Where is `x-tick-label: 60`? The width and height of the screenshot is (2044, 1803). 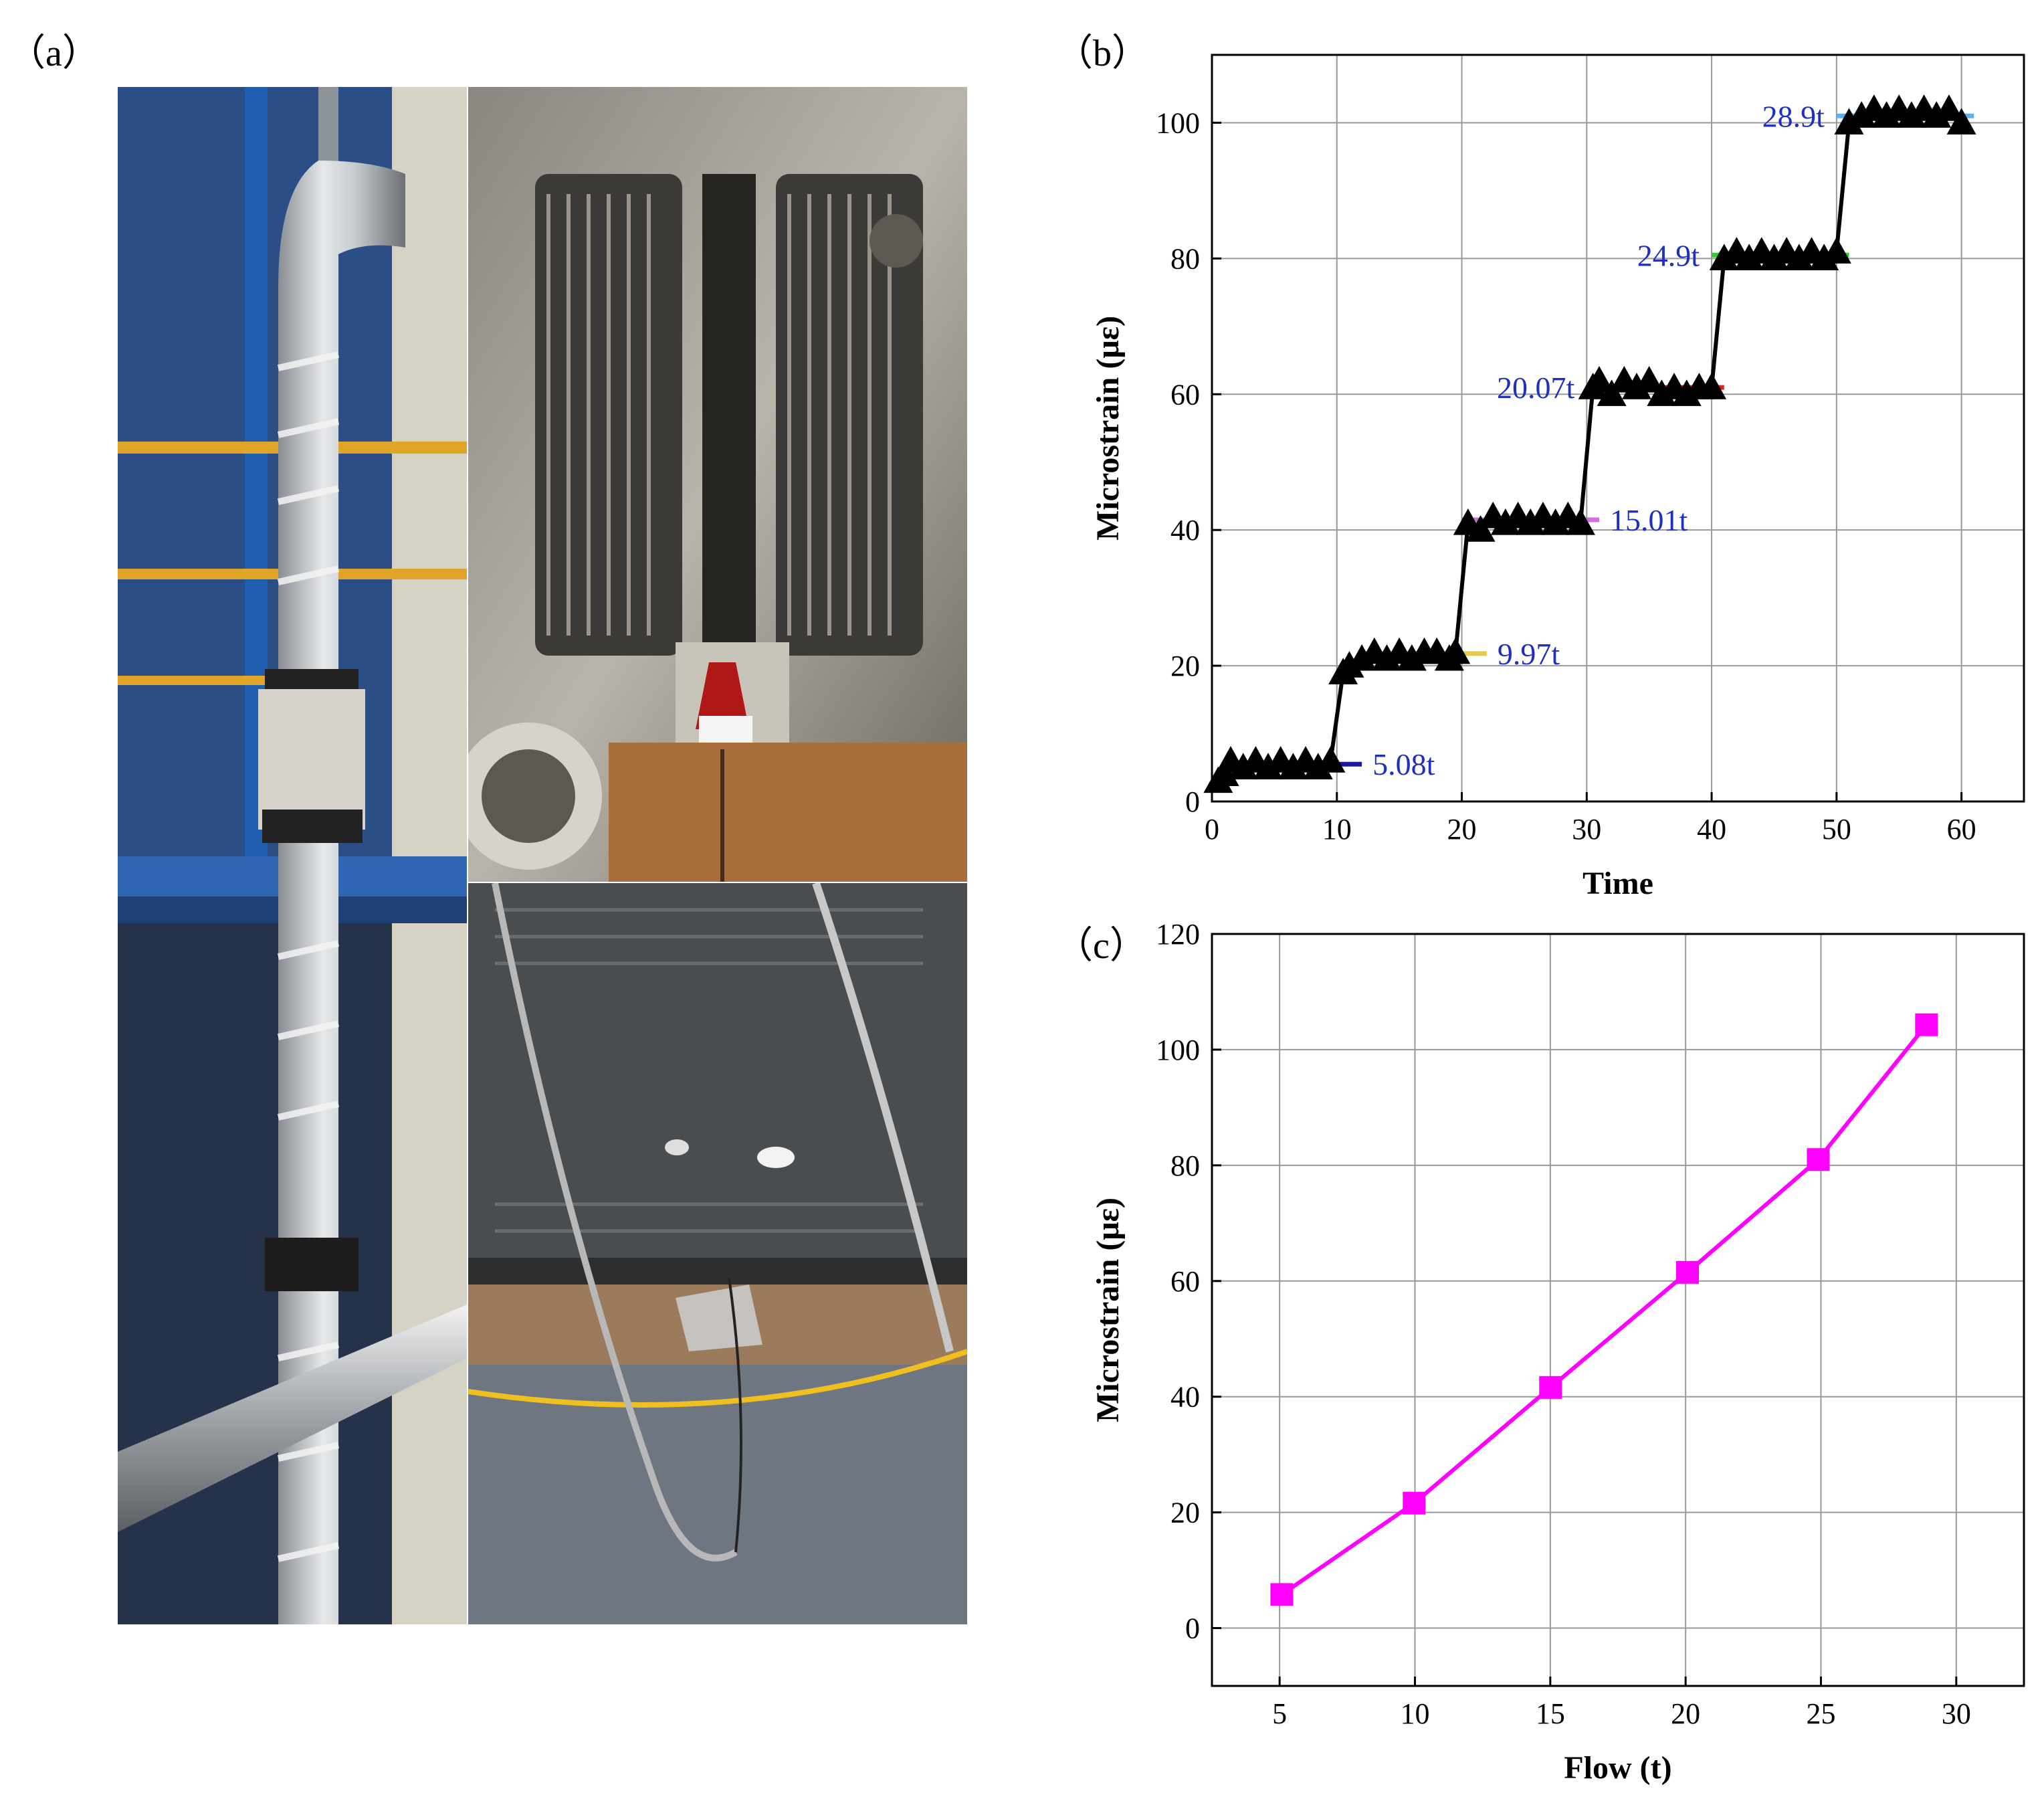 x-tick-label: 60 is located at coordinates (1961, 830).